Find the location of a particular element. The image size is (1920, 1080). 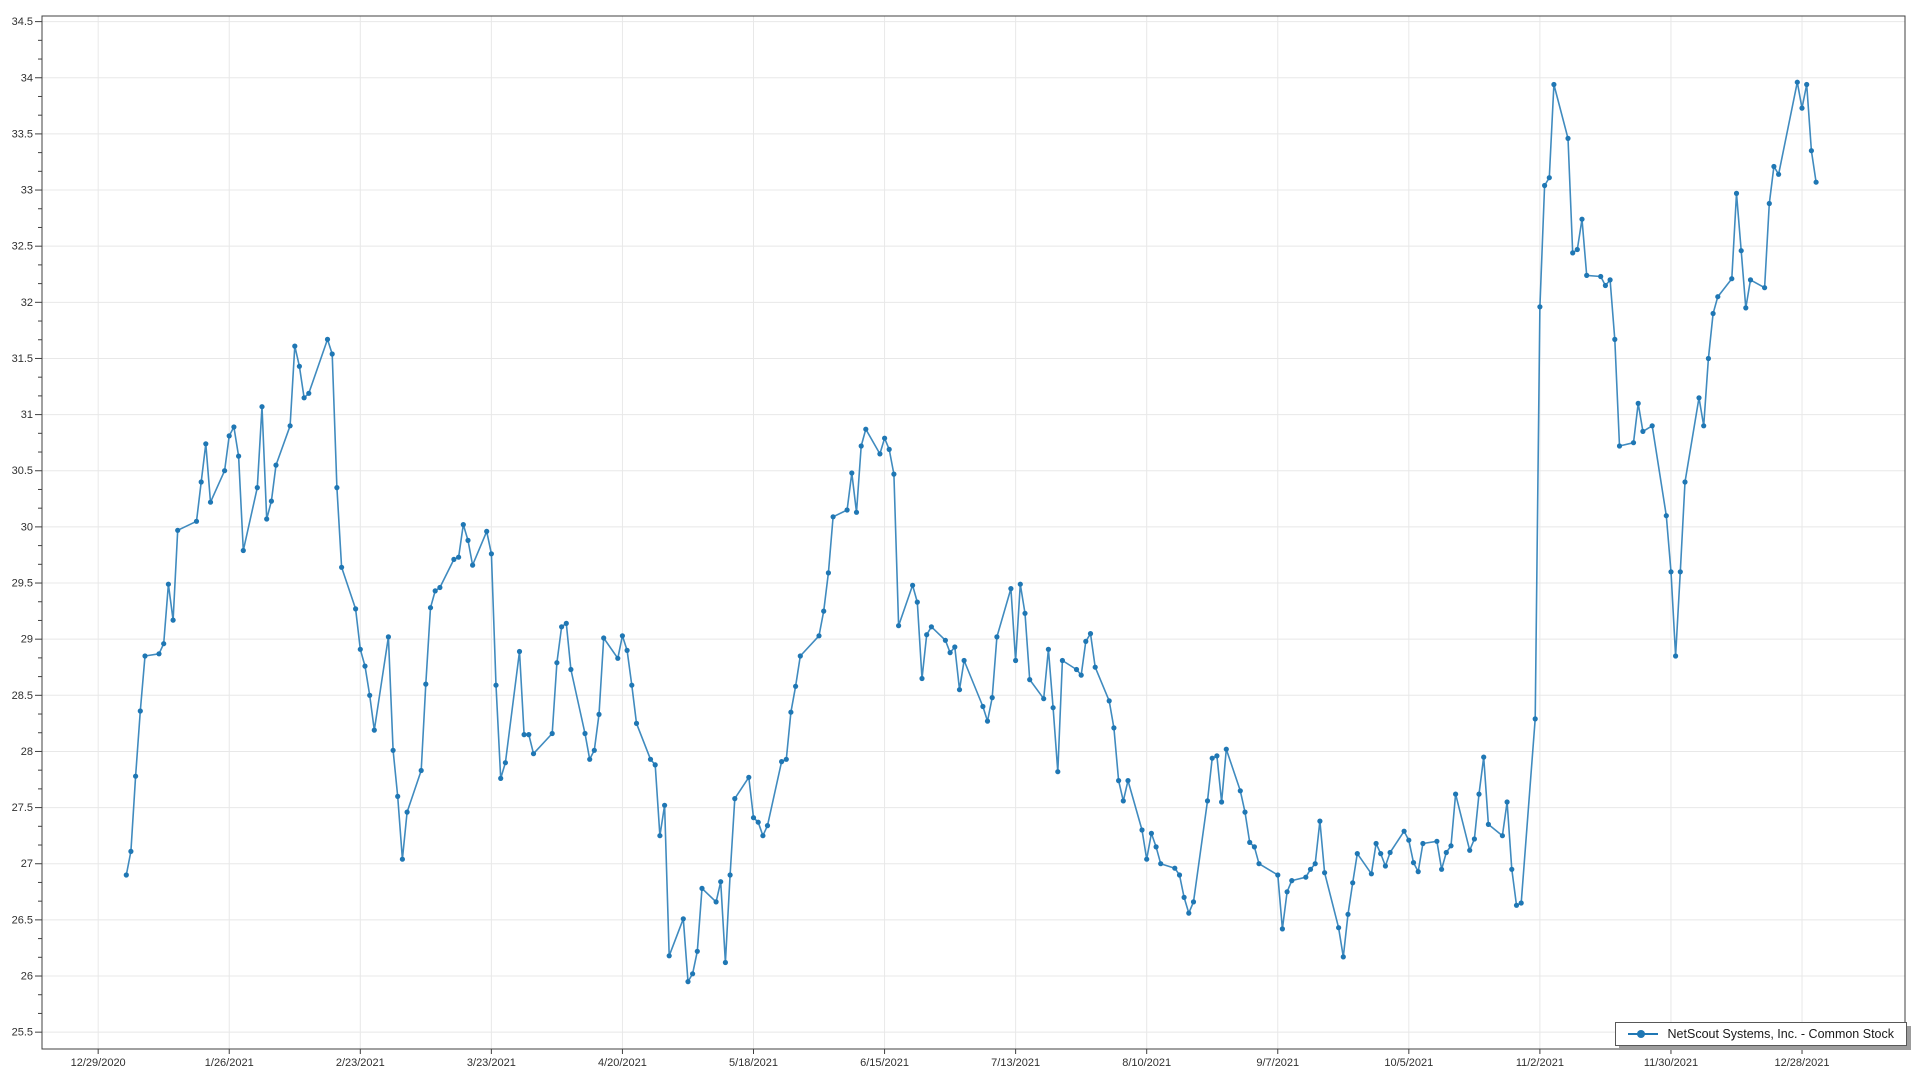

y-tick-label: 26 is located at coordinates (27, 977).